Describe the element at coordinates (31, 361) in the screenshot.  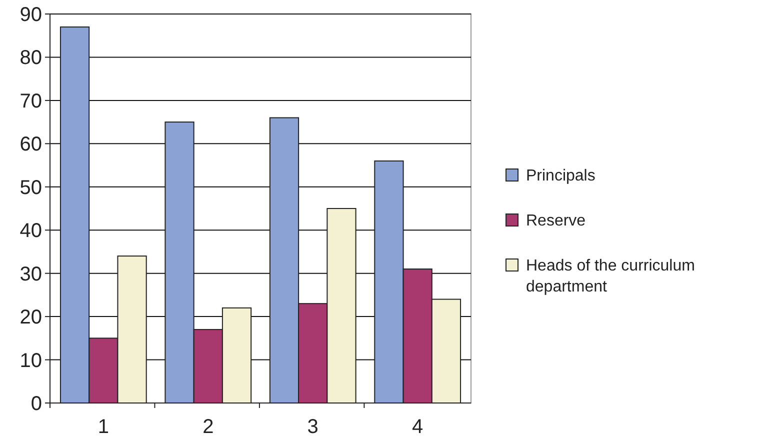
I see `y-tick-label: 10` at that location.